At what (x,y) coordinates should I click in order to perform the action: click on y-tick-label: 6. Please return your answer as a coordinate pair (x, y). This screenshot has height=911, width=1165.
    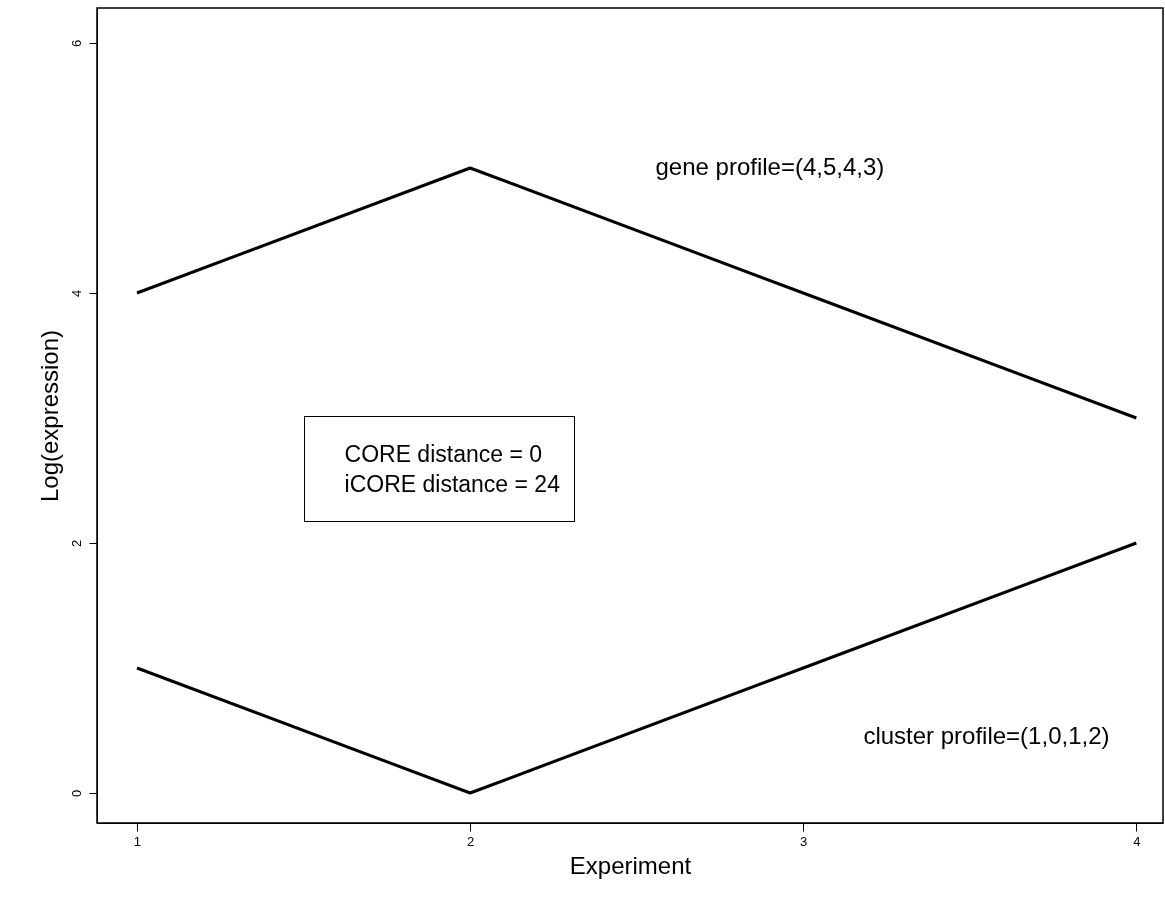
    Looking at the image, I should click on (76, 43).